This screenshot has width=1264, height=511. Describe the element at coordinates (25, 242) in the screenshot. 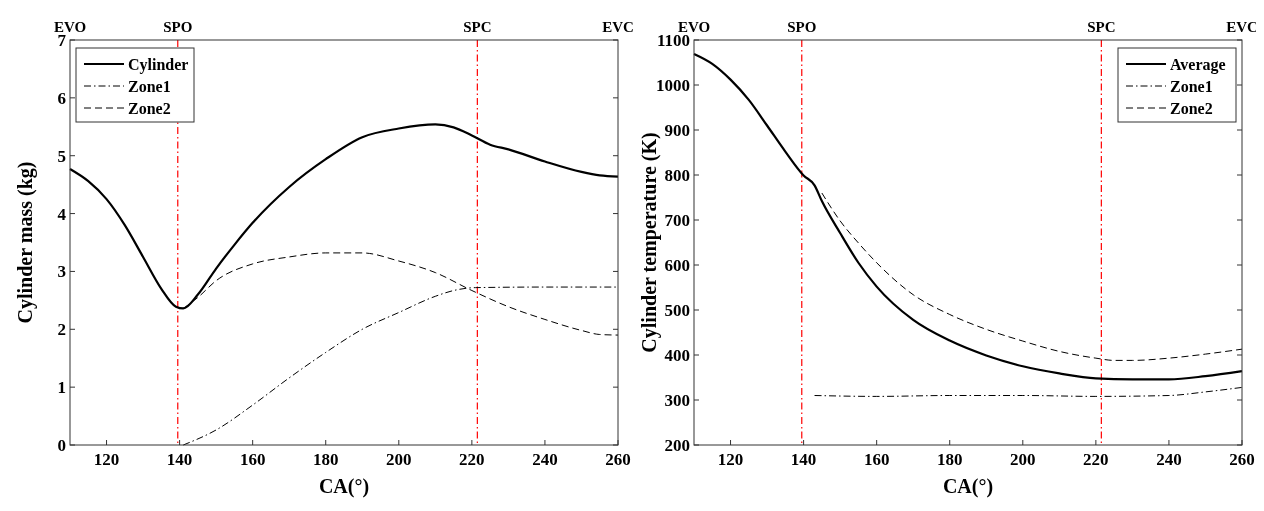

I see `y-axis-title: Cylinder mass (kg)` at that location.